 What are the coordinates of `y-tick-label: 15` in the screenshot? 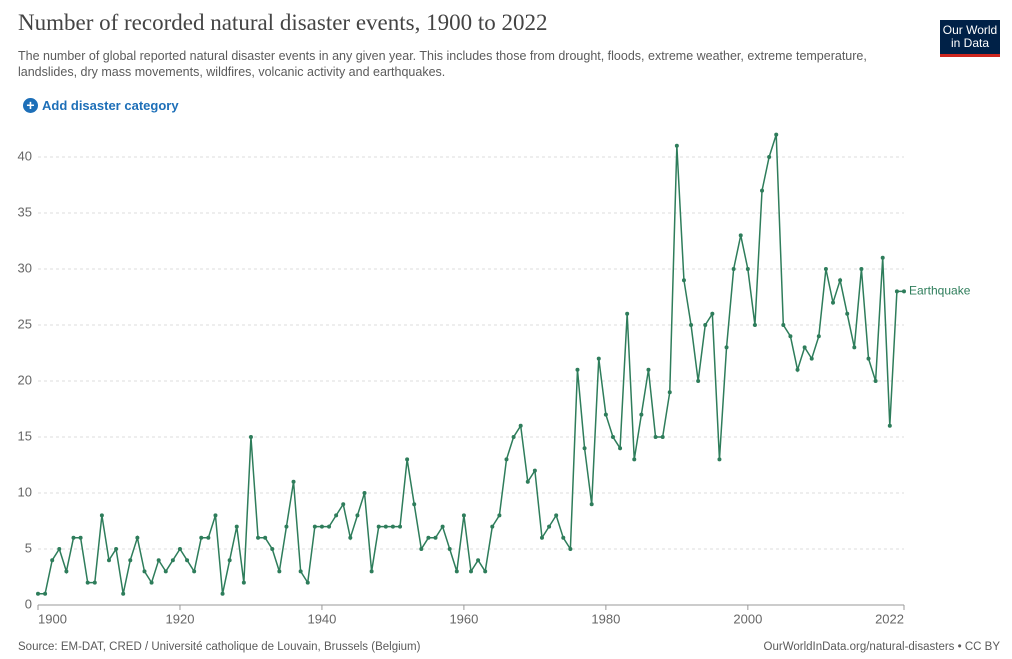 It's located at (25, 435).